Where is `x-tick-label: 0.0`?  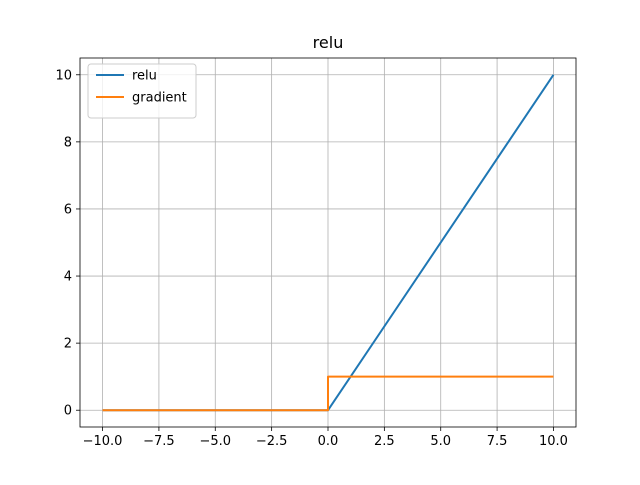
x-tick-label: 0.0 is located at coordinates (328, 441).